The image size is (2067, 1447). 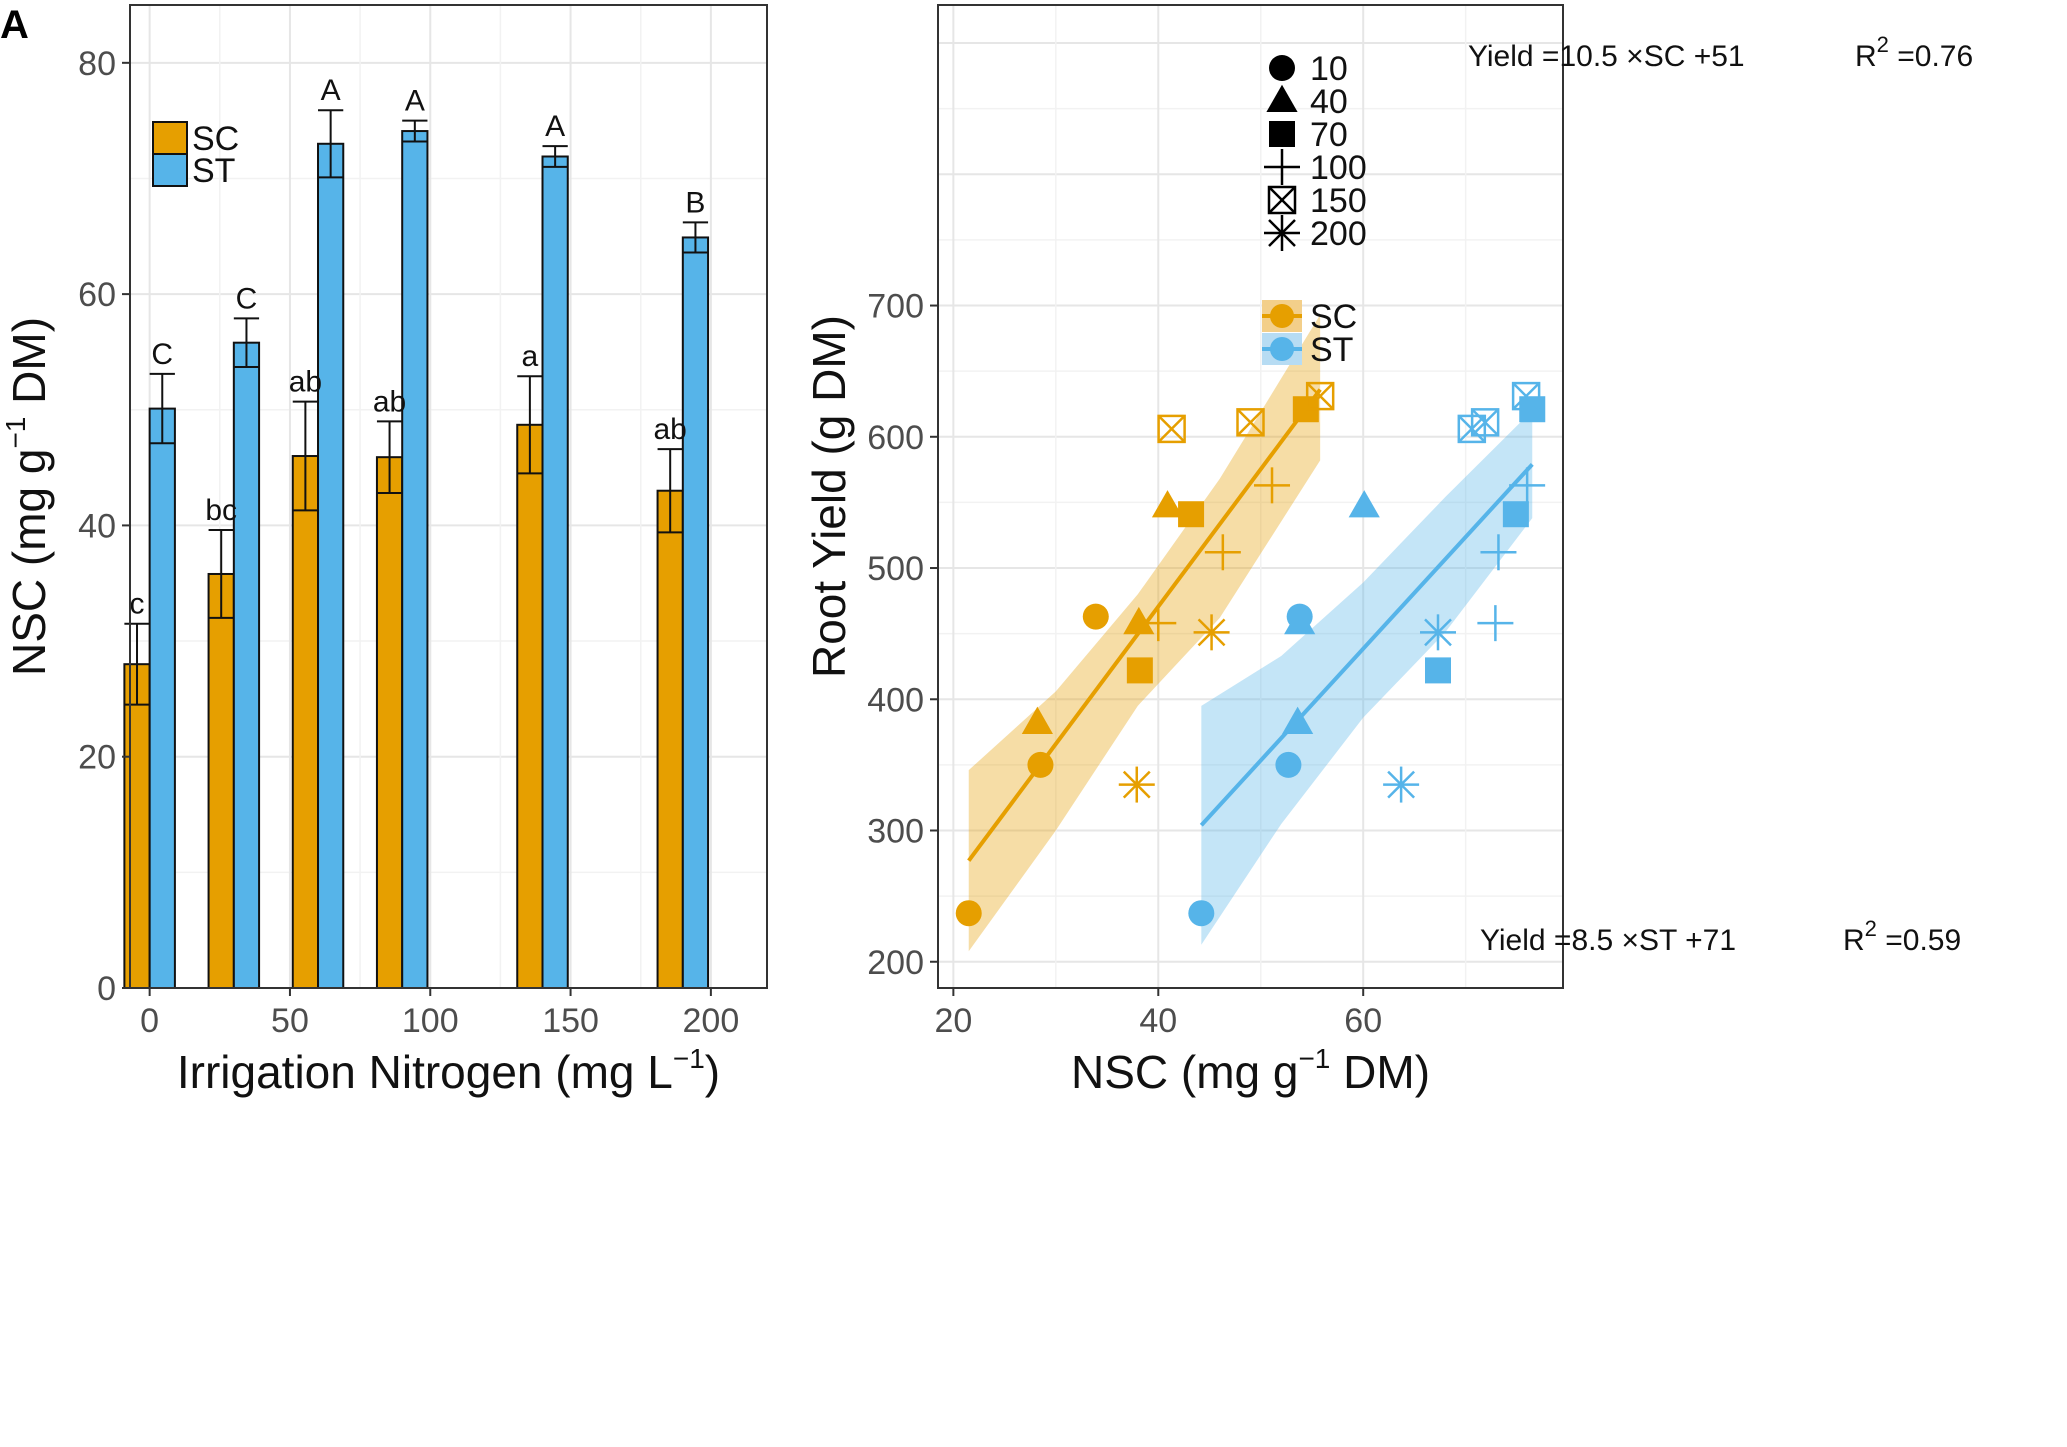 What do you see at coordinates (106, 989) in the screenshot?
I see `y-tick-label: 0` at bounding box center [106, 989].